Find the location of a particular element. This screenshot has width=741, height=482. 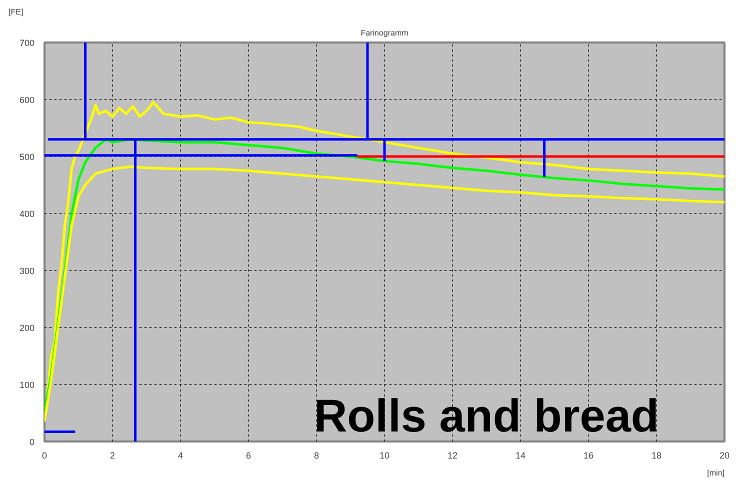

y-axis-title: [FE] is located at coordinates (16, 12).